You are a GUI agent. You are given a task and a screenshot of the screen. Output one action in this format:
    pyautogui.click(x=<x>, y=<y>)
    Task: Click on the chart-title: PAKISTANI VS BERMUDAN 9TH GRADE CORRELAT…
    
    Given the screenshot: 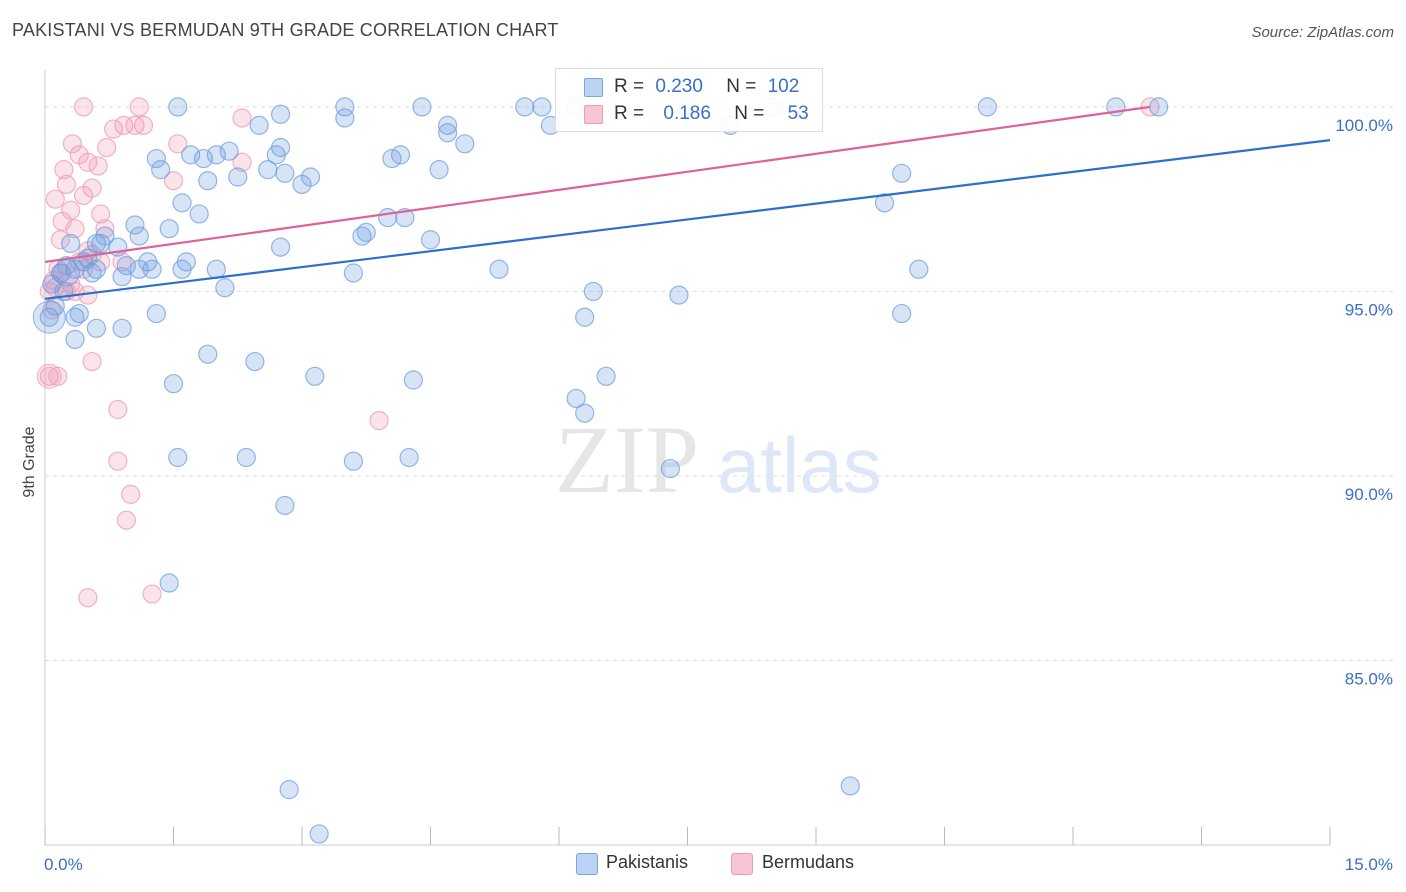 What is the action you would take?
    pyautogui.click(x=285, y=30)
    